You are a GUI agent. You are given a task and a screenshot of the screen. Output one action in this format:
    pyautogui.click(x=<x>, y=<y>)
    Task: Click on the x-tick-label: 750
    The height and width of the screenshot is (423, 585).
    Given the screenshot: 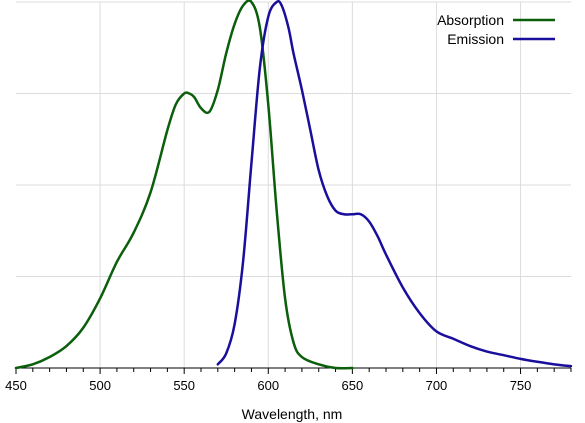 What is the action you would take?
    pyautogui.click(x=521, y=385)
    